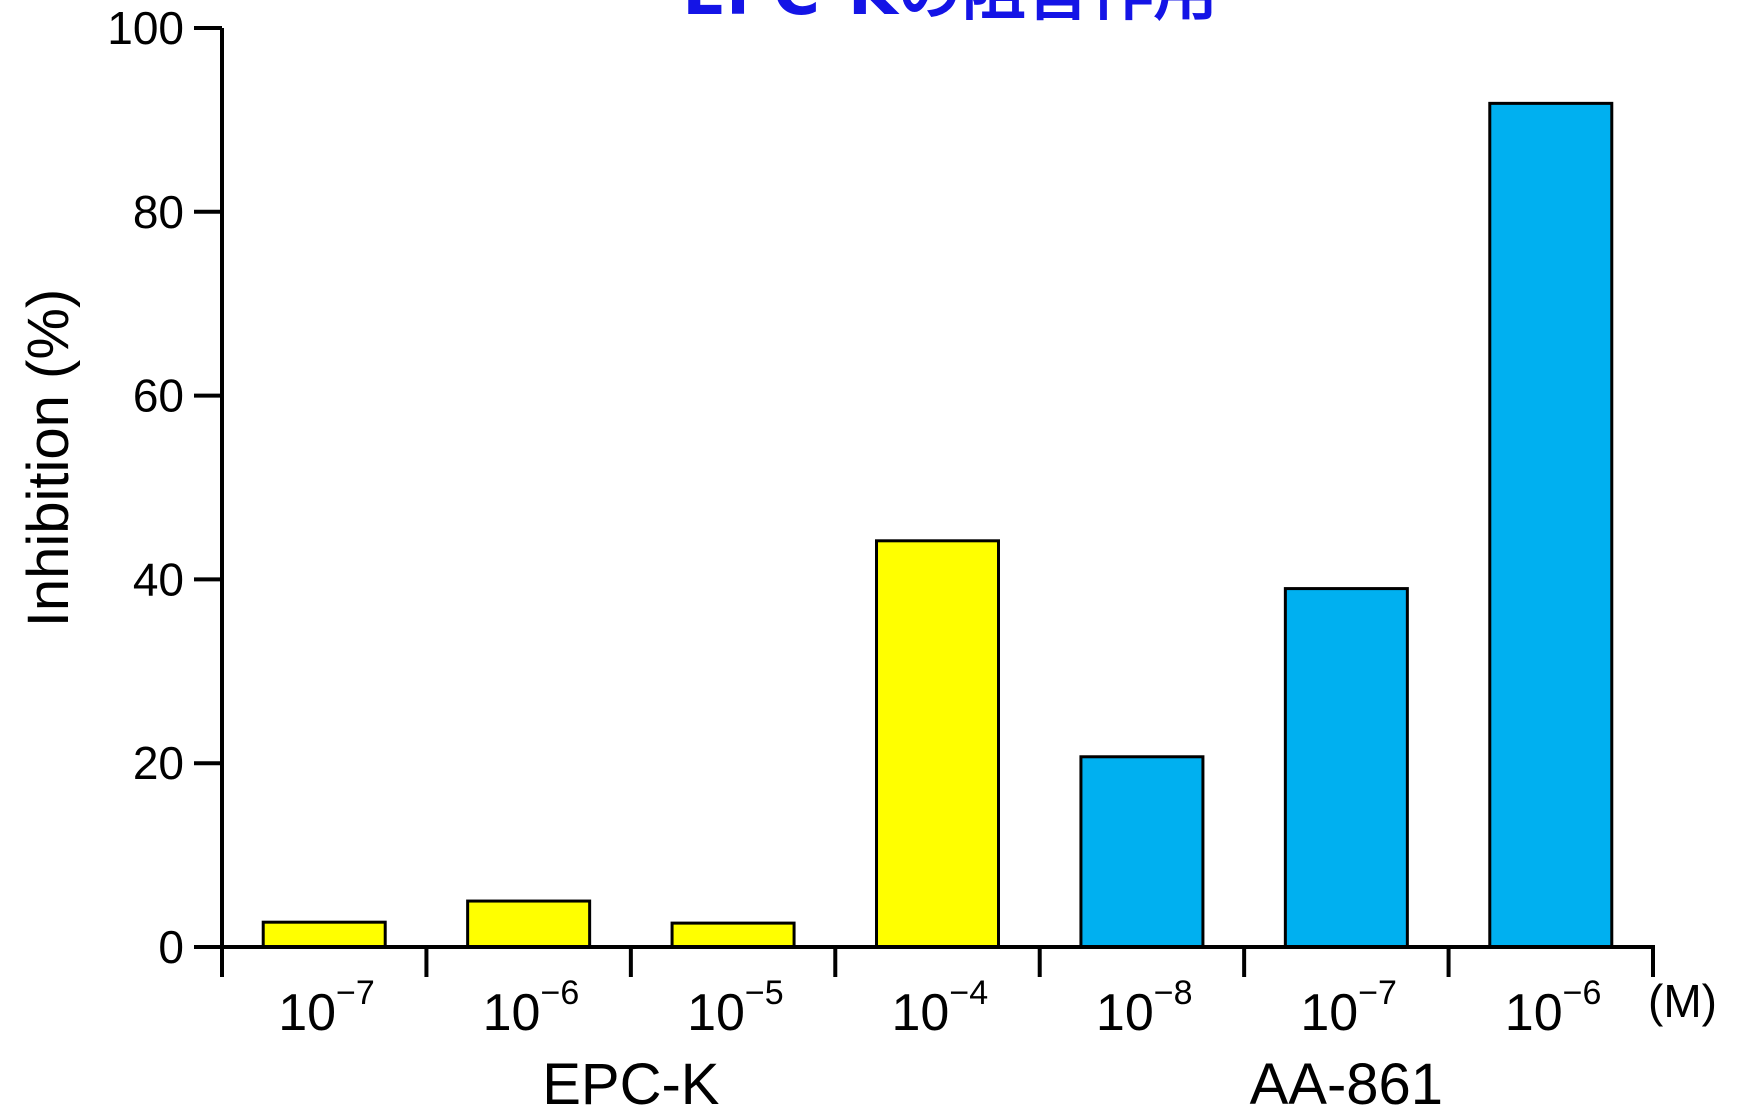 The height and width of the screenshot is (1114, 1749). What do you see at coordinates (158, 212) in the screenshot?
I see `y-tick-label: 80` at bounding box center [158, 212].